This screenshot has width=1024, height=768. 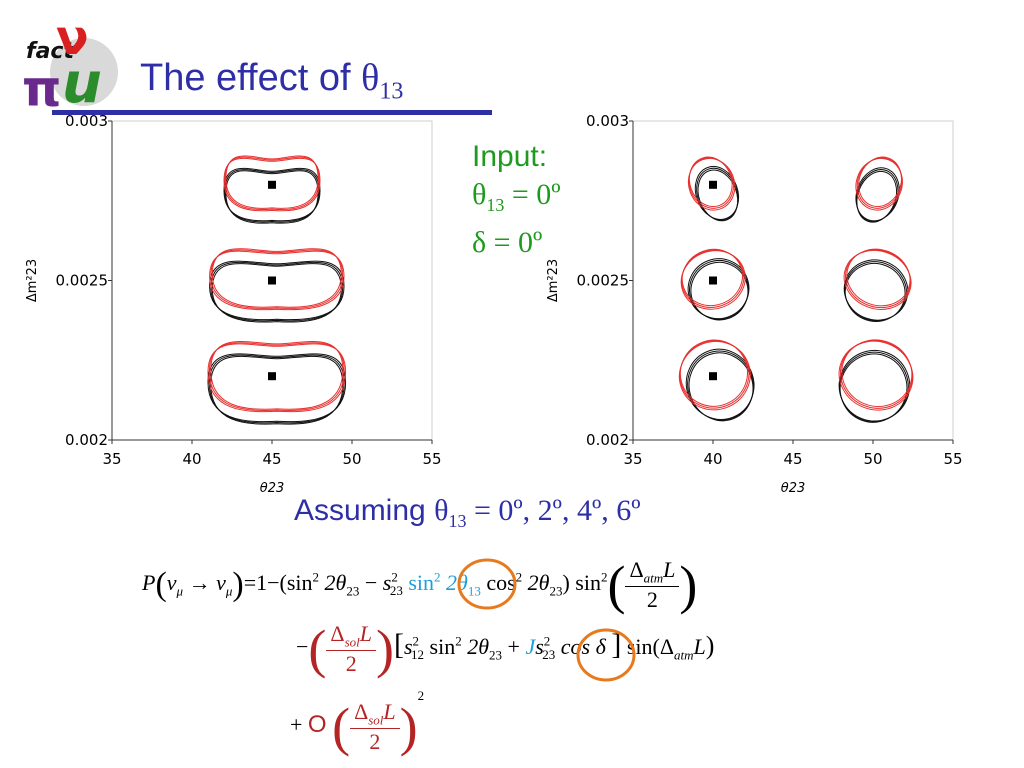 What do you see at coordinates (479, 194) in the screenshot?
I see `input-theta-symbol: θ` at bounding box center [479, 194].